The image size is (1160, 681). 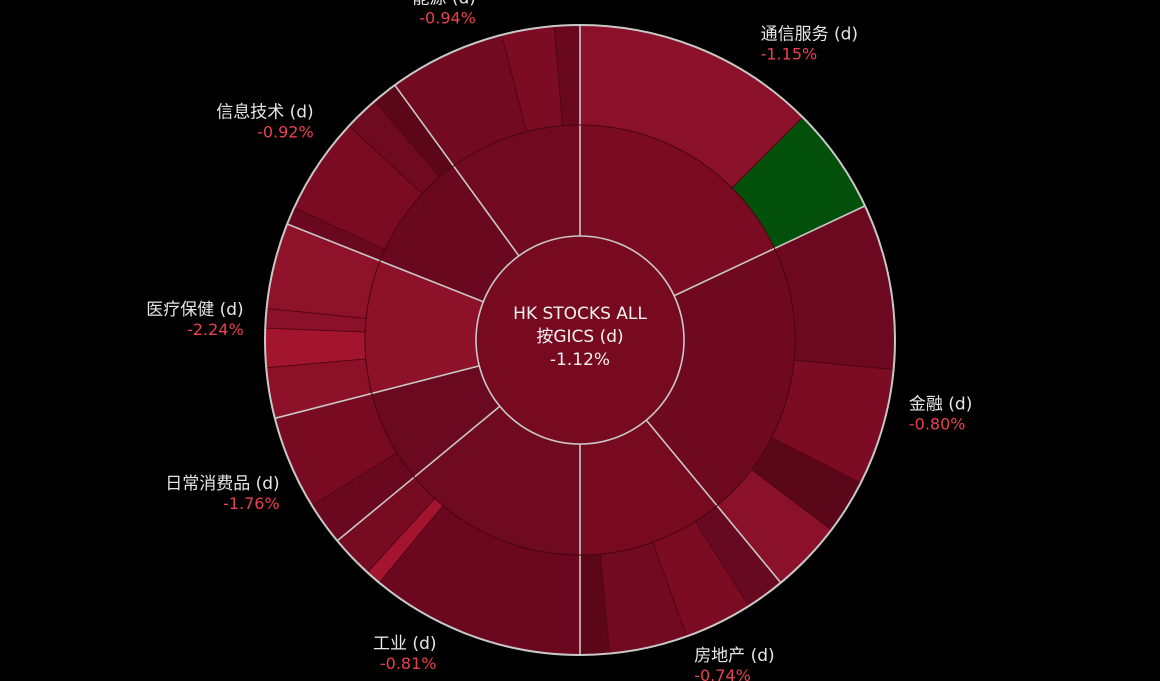 I want to click on center-root-node: HK STOCKS ALL 按GICS (d) -1.12%, so click(x=580, y=340).